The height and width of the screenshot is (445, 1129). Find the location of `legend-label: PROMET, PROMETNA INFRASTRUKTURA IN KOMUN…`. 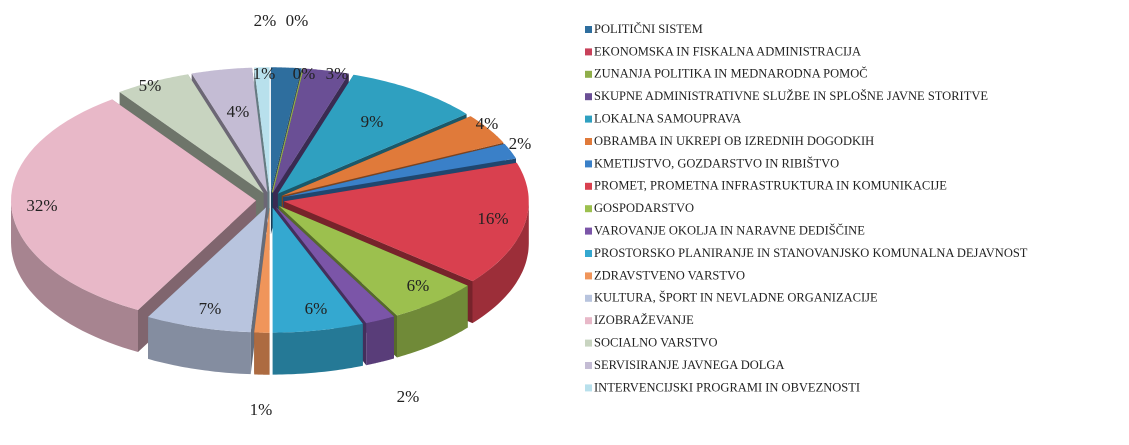

legend-label: PROMET, PROMETNA INFRASTRUKTURA IN KOMUN… is located at coordinates (770, 186).